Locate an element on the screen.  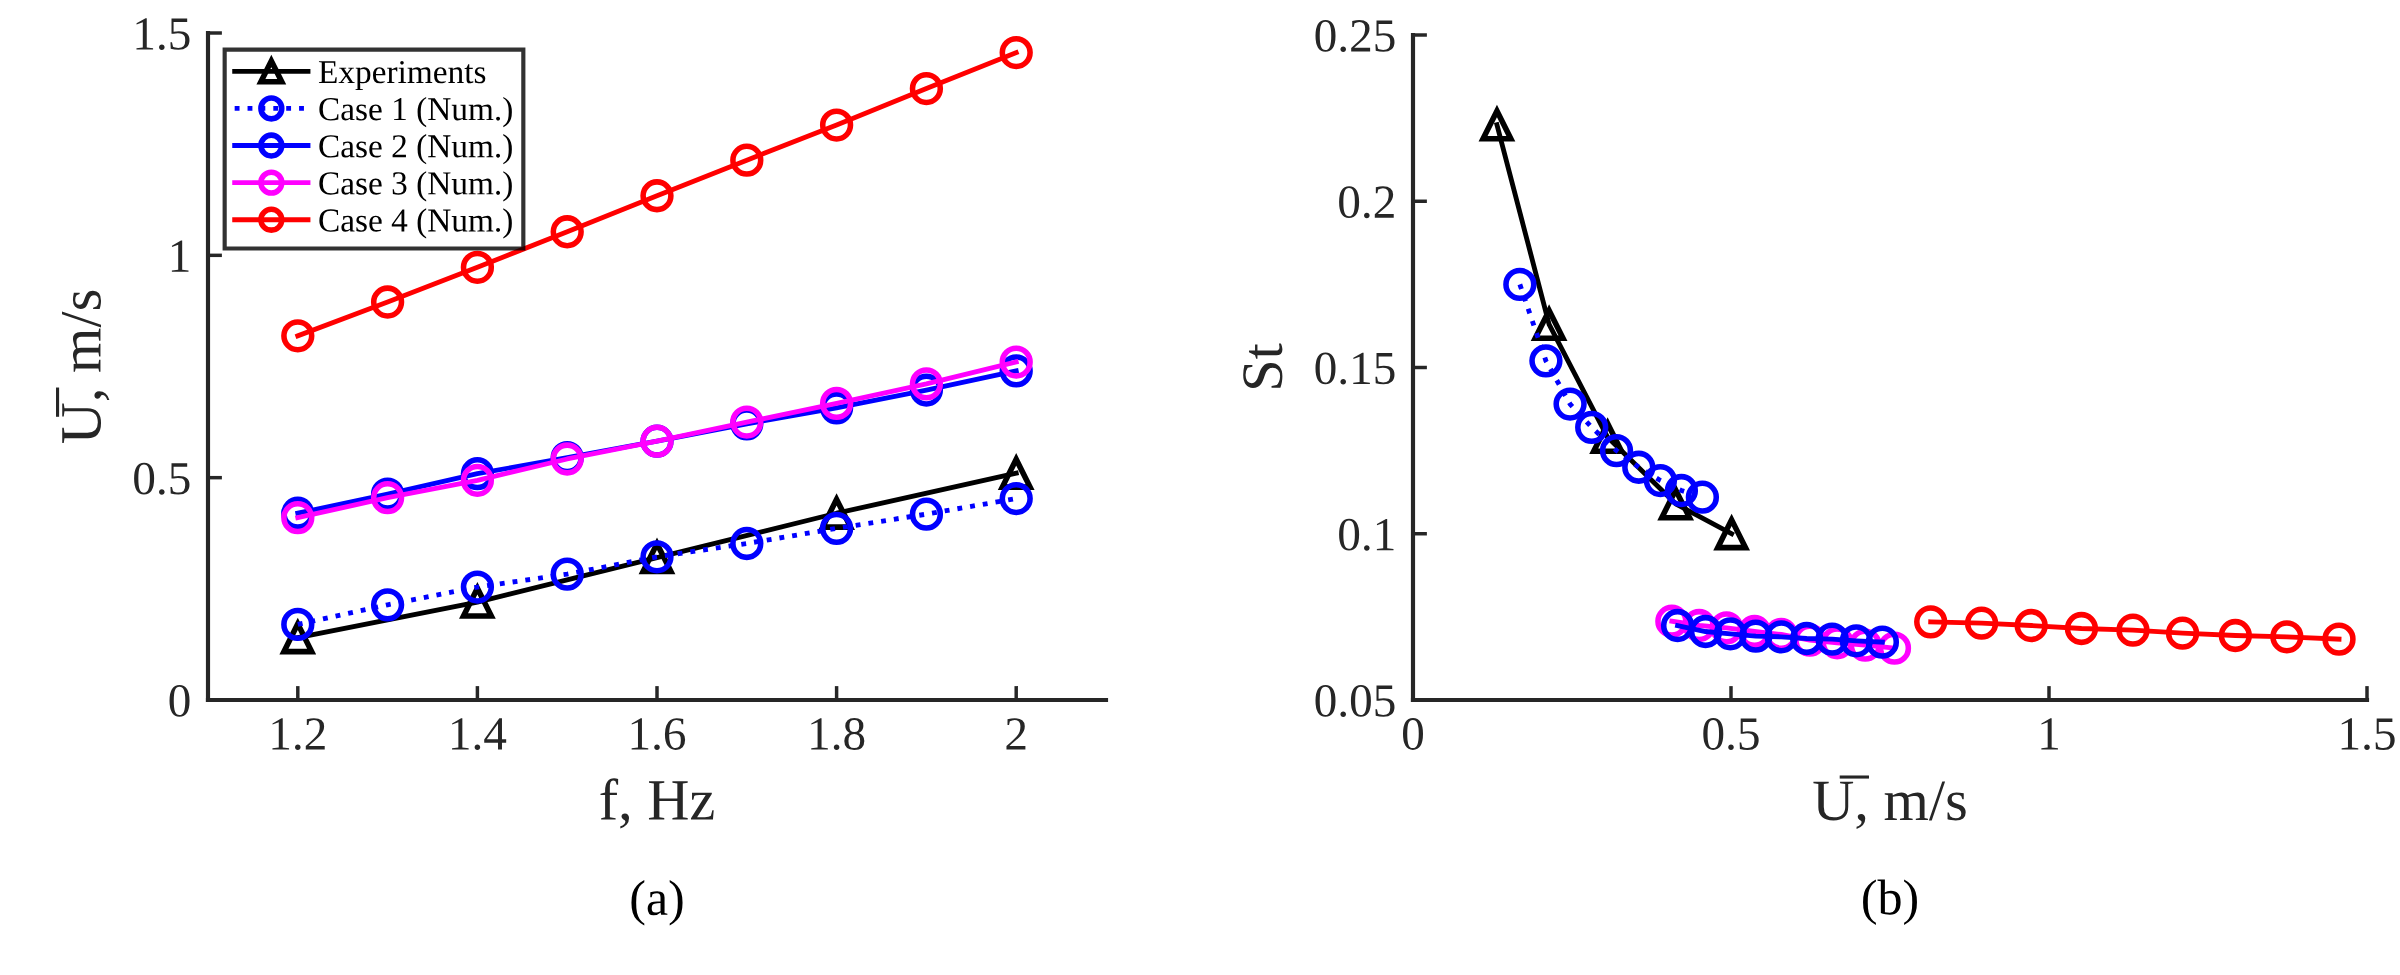
y-tick-label: 0.15 is located at coordinates (1355, 368).